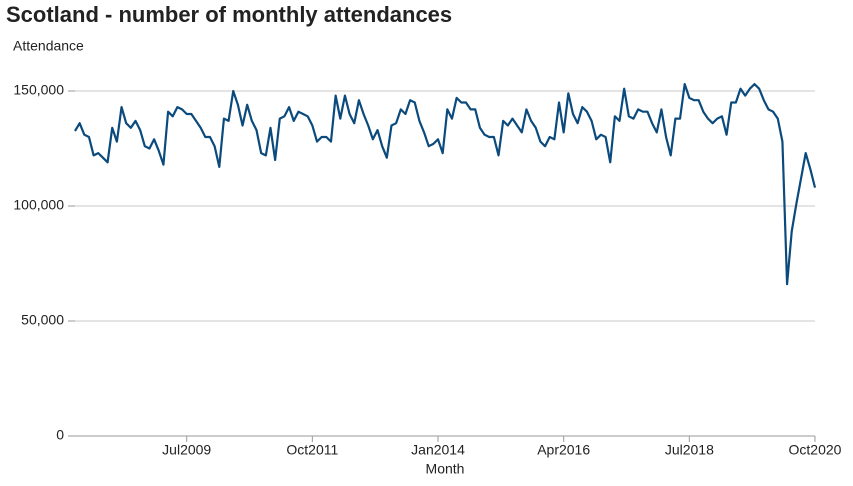 The image size is (853, 486). I want to click on chart-title: Scotland - number of monthly attendances, so click(229, 14).